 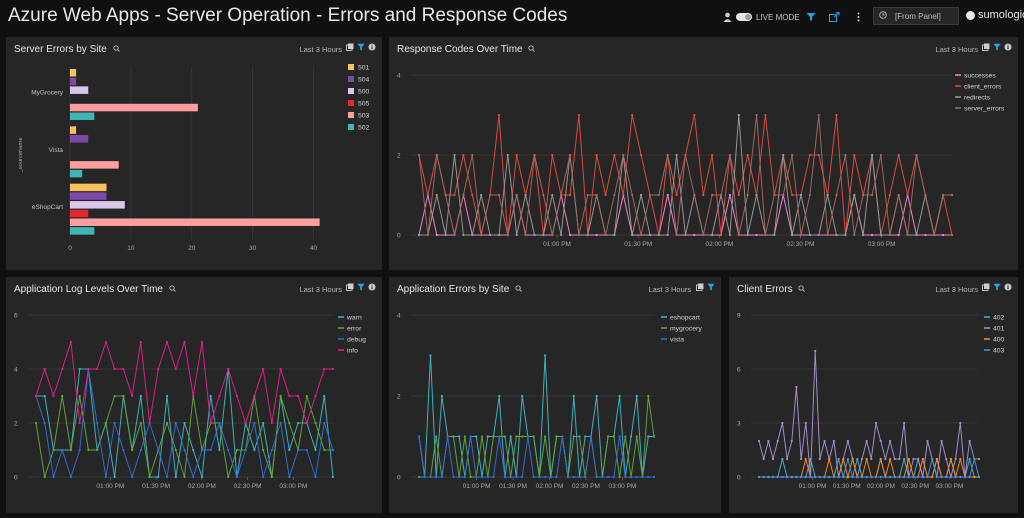 What do you see at coordinates (67, 49) in the screenshot?
I see `panel-title: Server Errors by Site` at bounding box center [67, 49].